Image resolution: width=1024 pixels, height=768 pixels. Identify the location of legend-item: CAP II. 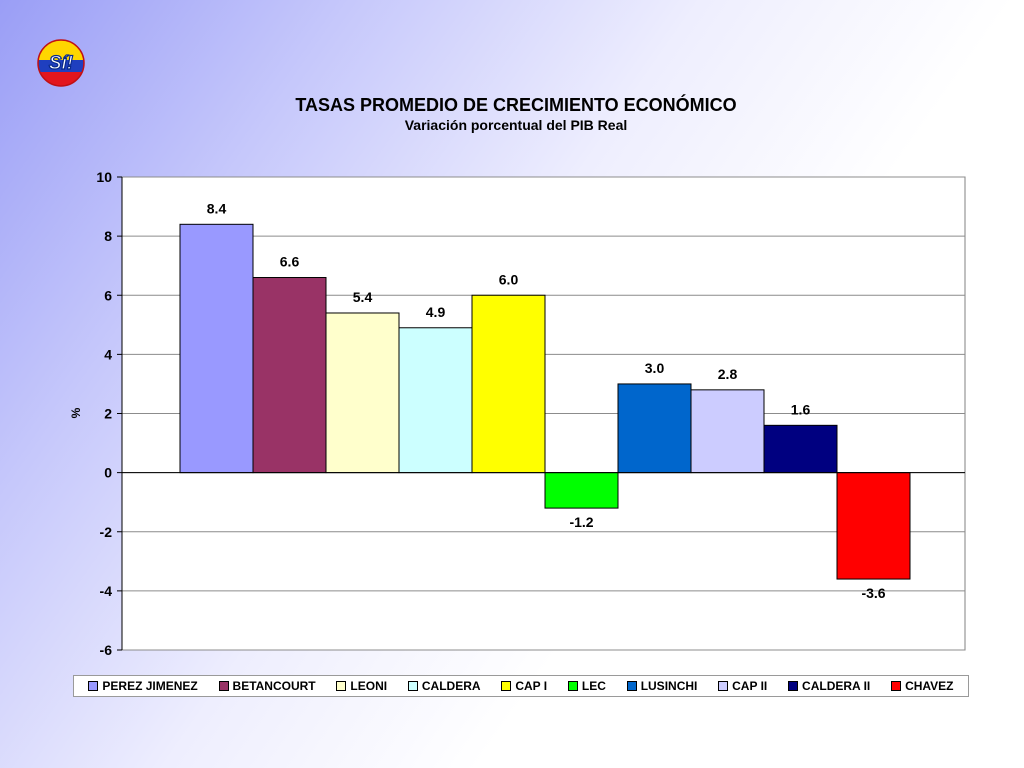
(742, 686).